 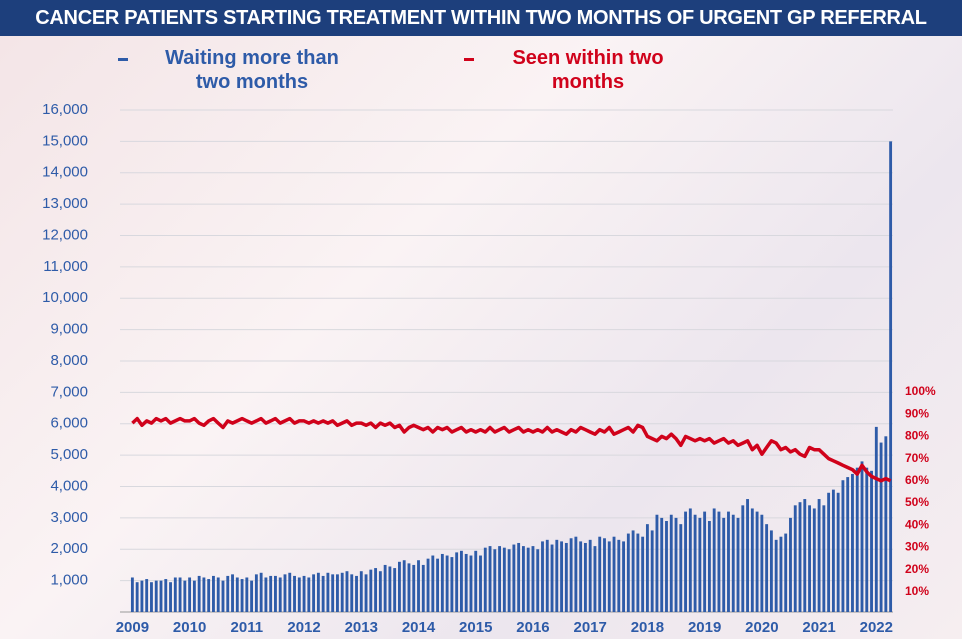 What do you see at coordinates (247, 627) in the screenshot?
I see `x-tick-label: 2011` at bounding box center [247, 627].